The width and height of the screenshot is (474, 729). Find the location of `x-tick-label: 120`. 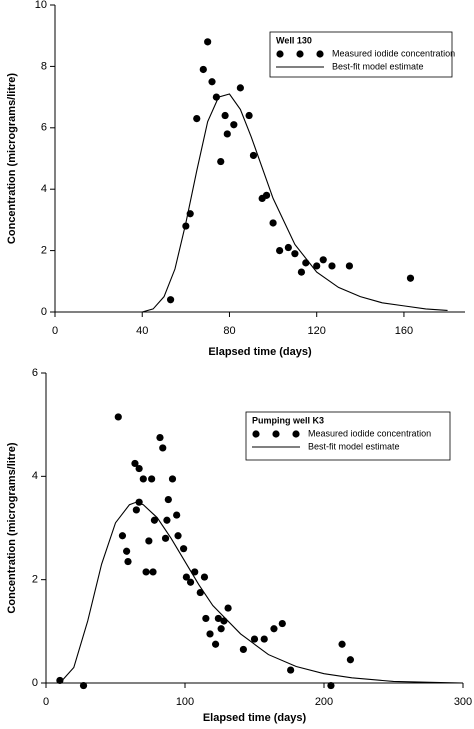

x-tick-label: 120 is located at coordinates (317, 331).